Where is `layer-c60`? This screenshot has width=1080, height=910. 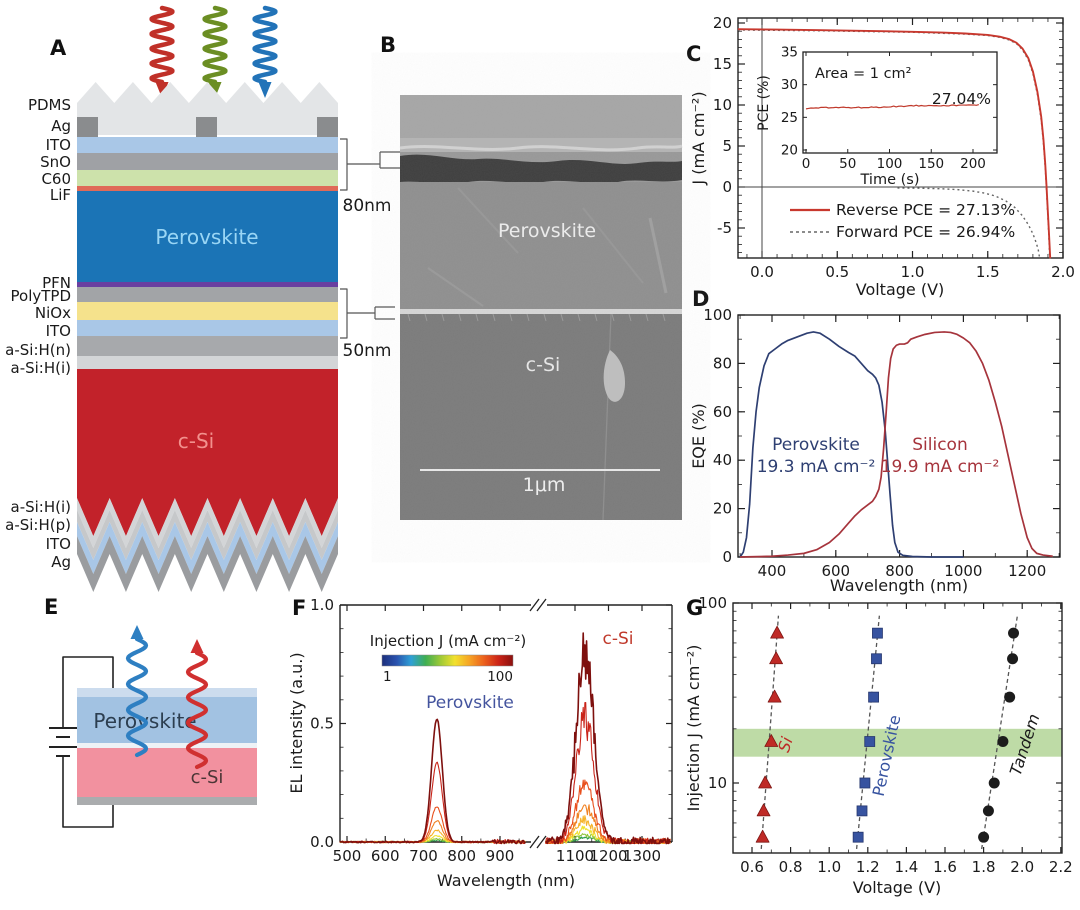 layer-c60 is located at coordinates (207, 178).